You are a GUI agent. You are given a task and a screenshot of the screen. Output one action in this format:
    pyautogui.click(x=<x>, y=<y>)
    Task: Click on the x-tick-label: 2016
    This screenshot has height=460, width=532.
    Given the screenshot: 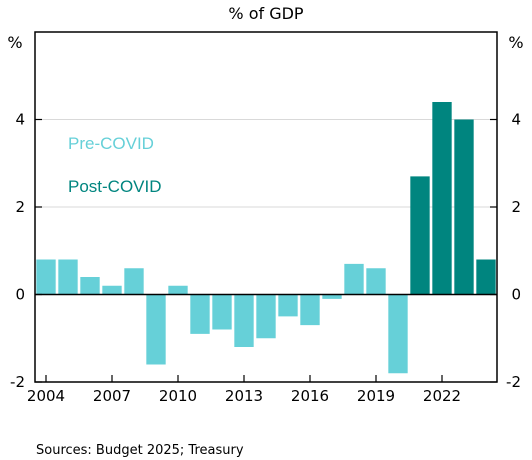 What is the action you would take?
    pyautogui.click(x=310, y=396)
    